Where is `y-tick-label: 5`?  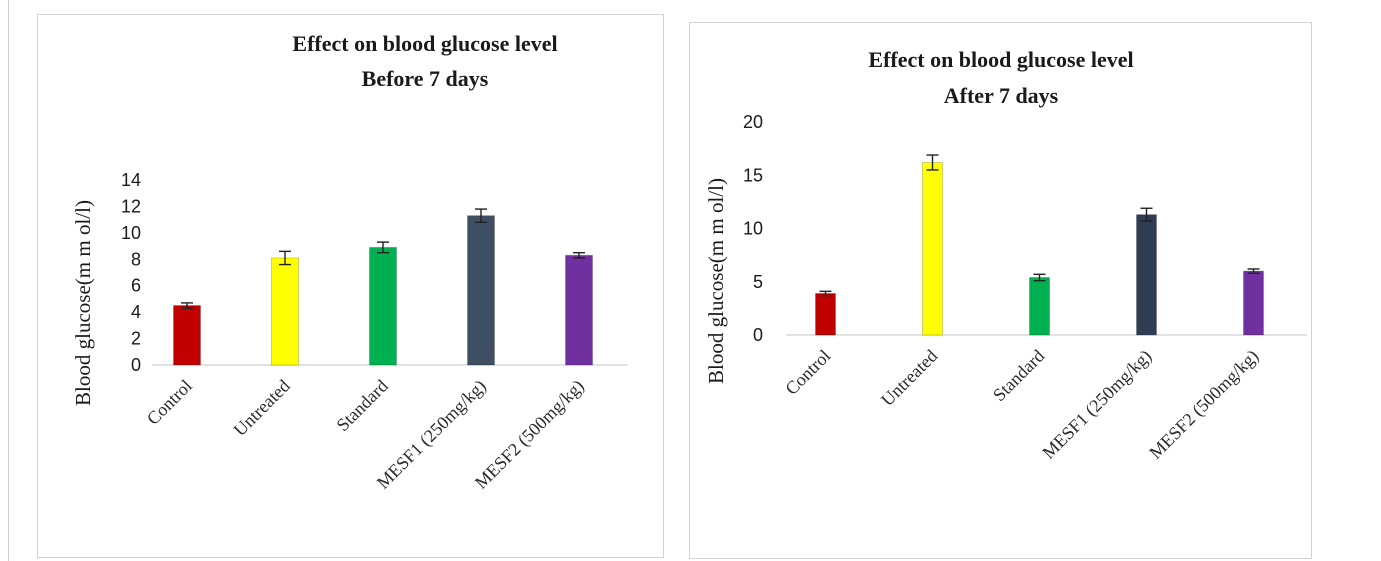 y-tick-label: 5 is located at coordinates (758, 282).